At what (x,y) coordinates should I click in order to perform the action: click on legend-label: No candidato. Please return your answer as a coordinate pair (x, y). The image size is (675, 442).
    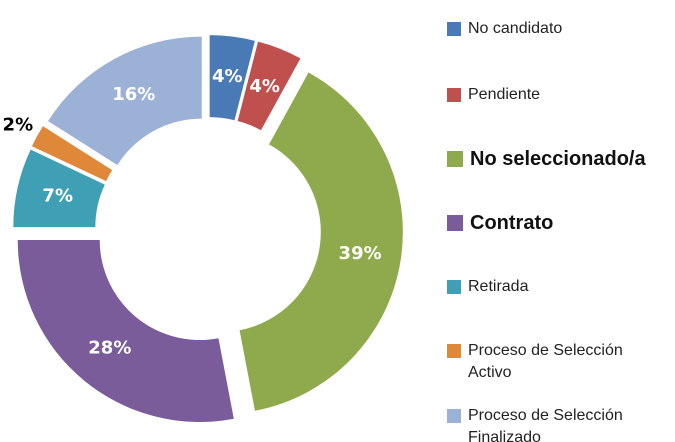
    Looking at the image, I should click on (515, 28).